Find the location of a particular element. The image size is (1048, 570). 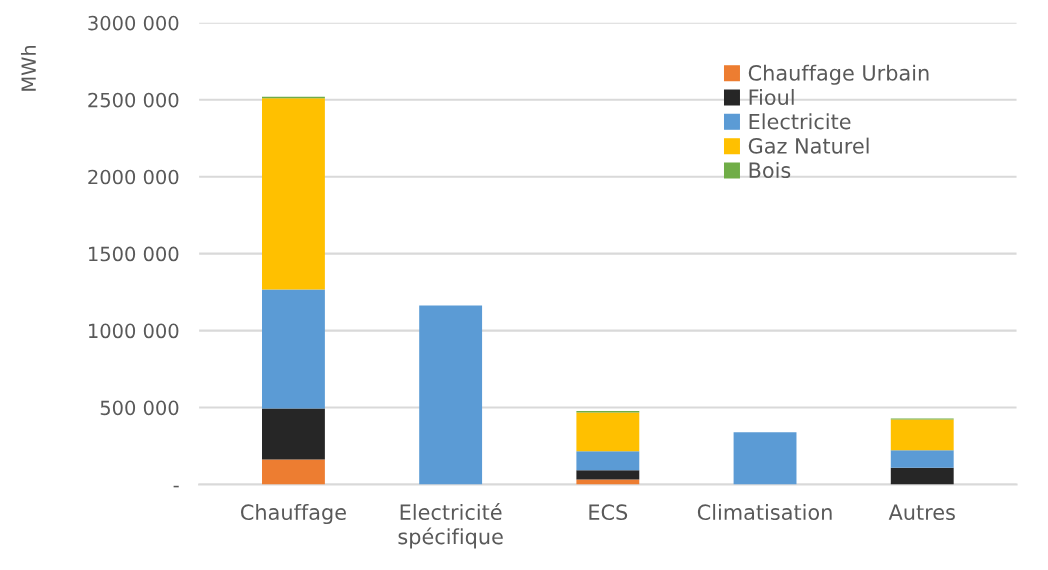

legend-label: Electricite is located at coordinates (800, 121).